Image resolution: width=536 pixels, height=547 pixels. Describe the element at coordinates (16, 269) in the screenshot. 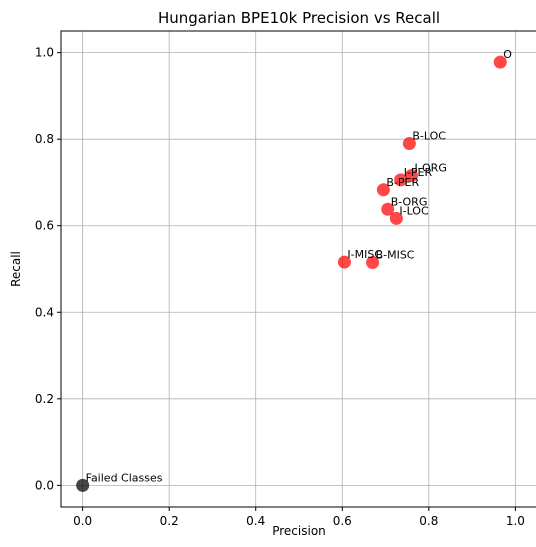

I see `y-axis-label: Recall` at that location.